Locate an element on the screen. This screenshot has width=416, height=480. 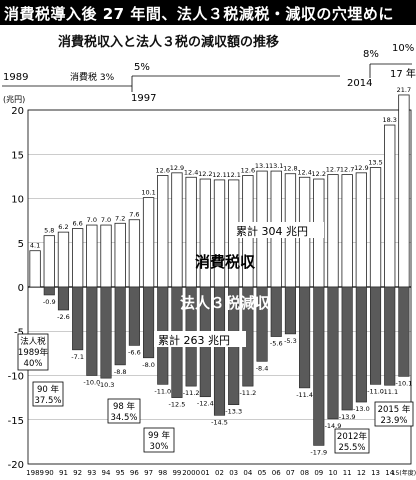
chart-title: 消費税導入後 27 年間、法人３税減税・減収の穴埋めに is located at coordinates (199, 14).